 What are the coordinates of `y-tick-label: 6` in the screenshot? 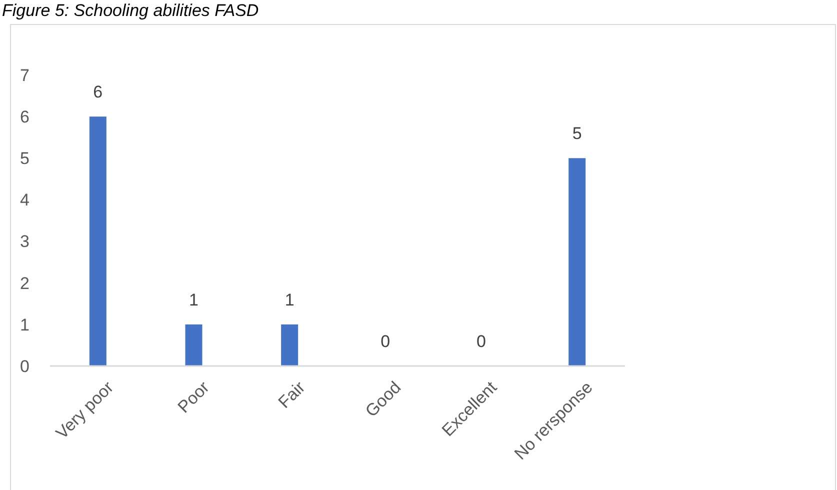 It's located at (25, 117).